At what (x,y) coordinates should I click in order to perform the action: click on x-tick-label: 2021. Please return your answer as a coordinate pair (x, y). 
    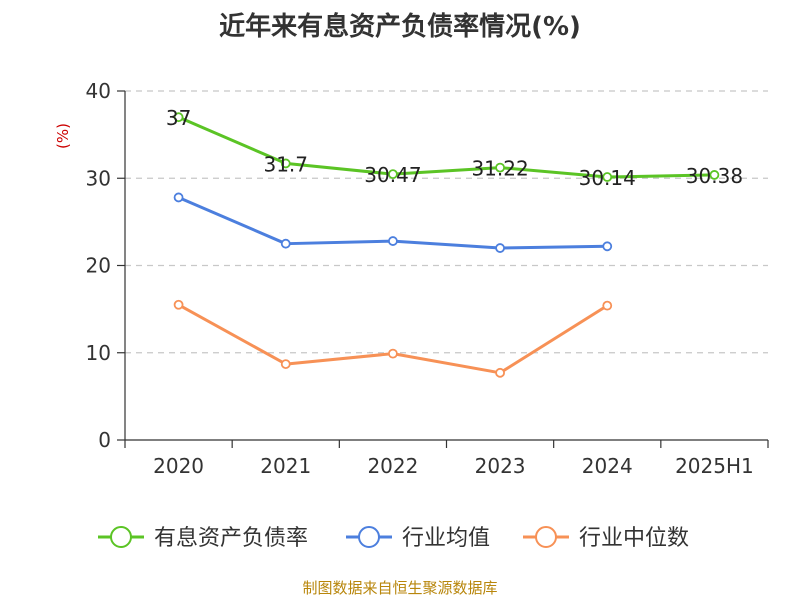
    Looking at the image, I should click on (285, 466).